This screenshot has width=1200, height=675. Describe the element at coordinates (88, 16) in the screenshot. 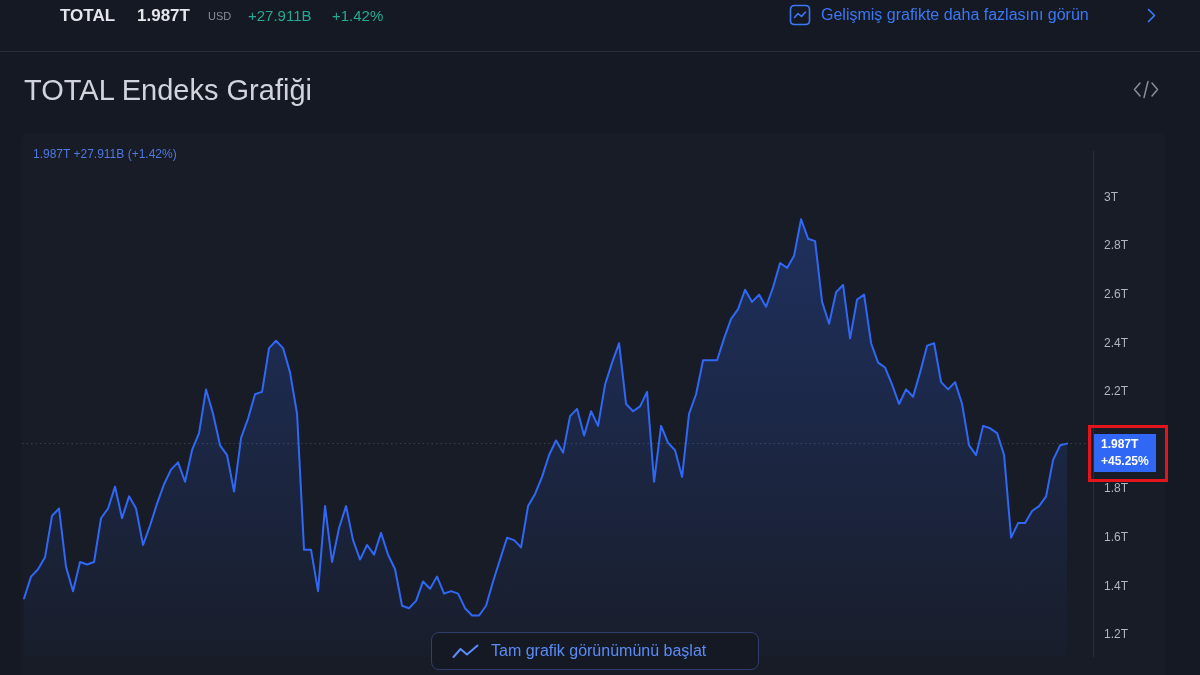

I see `text: TOTAL` at that location.